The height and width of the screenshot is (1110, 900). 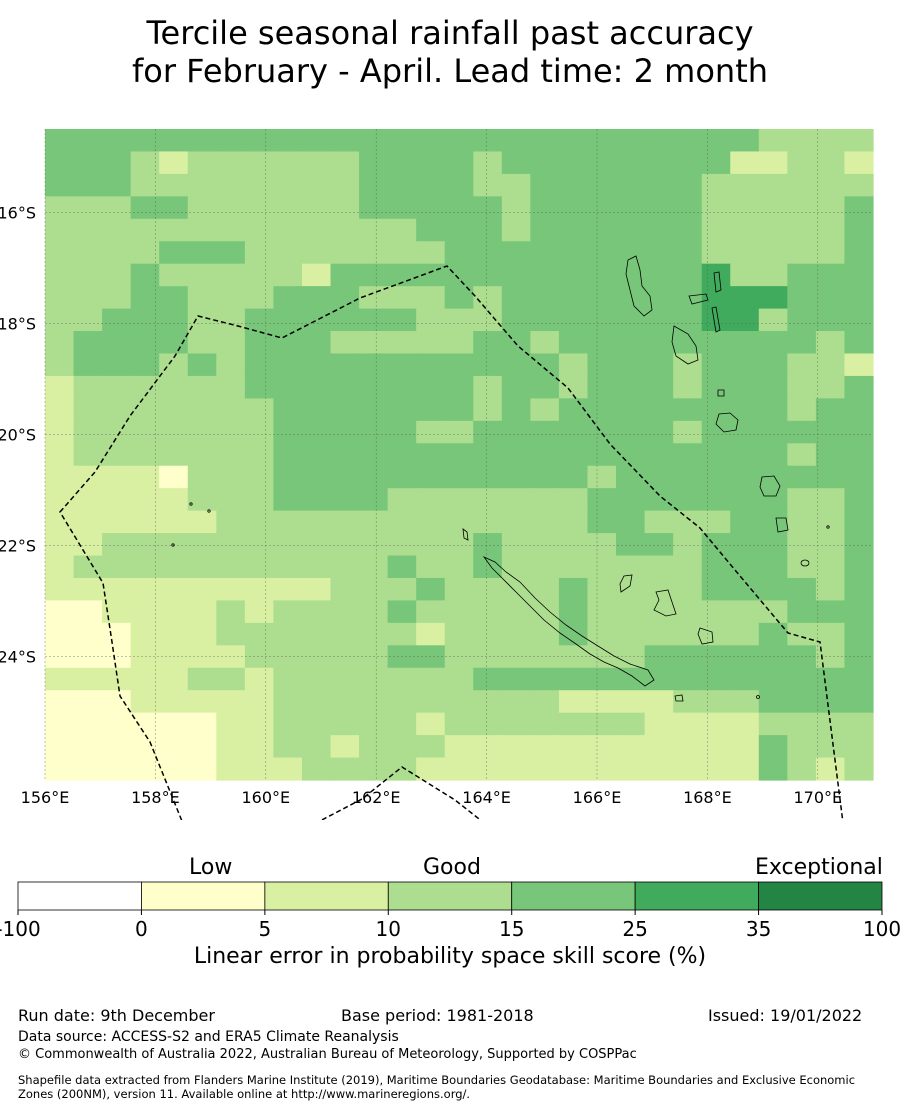 What do you see at coordinates (18, 434) in the screenshot?
I see `latitude-tick-label: 20°S` at bounding box center [18, 434].